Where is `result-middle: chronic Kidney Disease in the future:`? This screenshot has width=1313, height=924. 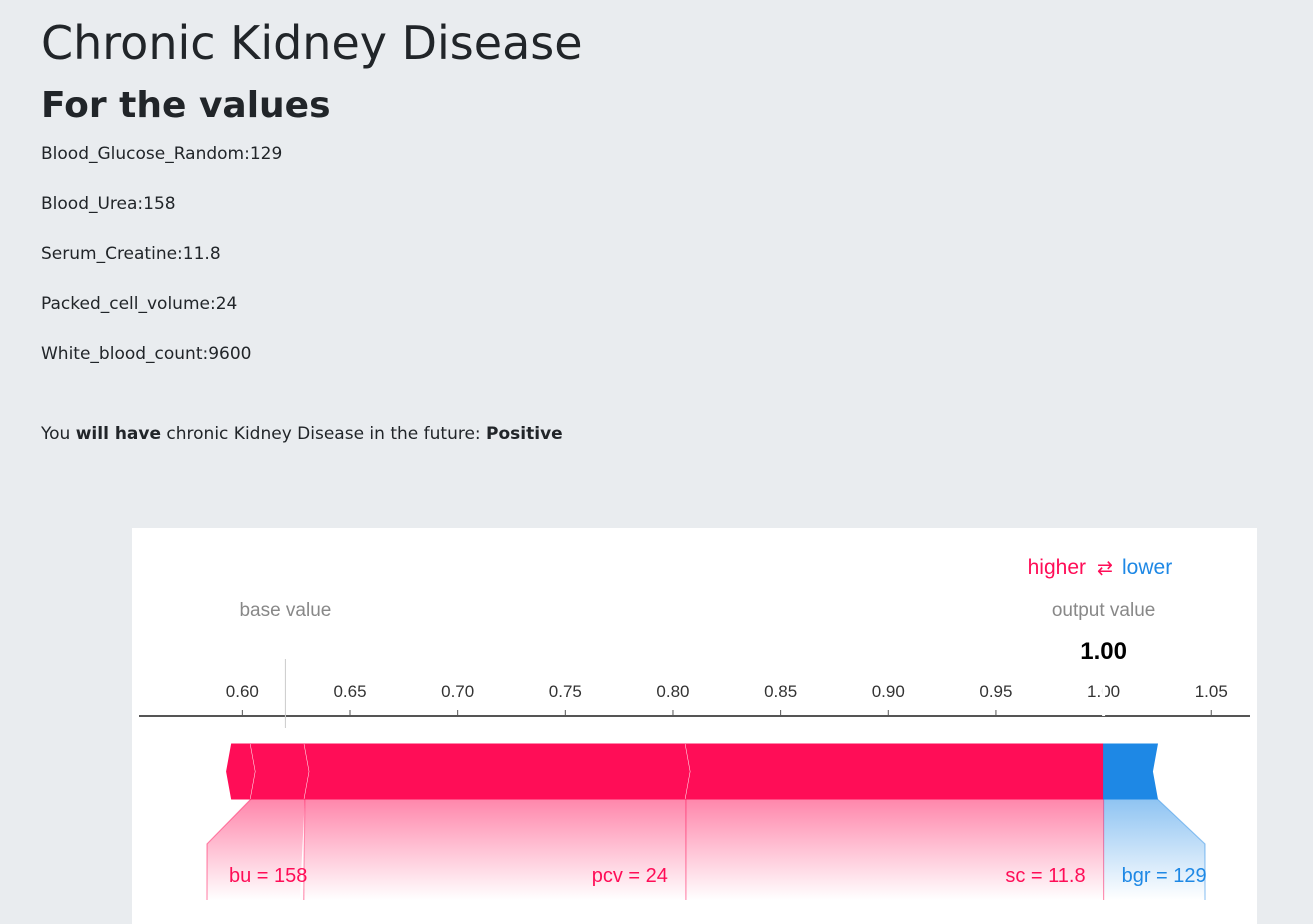 result-middle: chronic Kidney Disease in the future: is located at coordinates (323, 434).